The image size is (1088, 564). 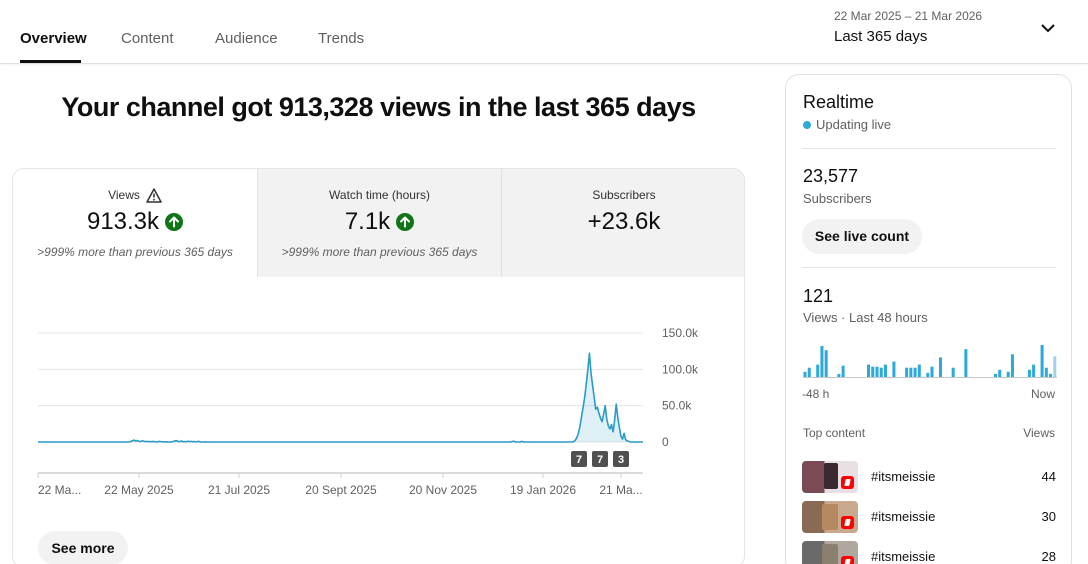 What do you see at coordinates (807, 124) in the screenshot?
I see `live-dot-icon` at bounding box center [807, 124].